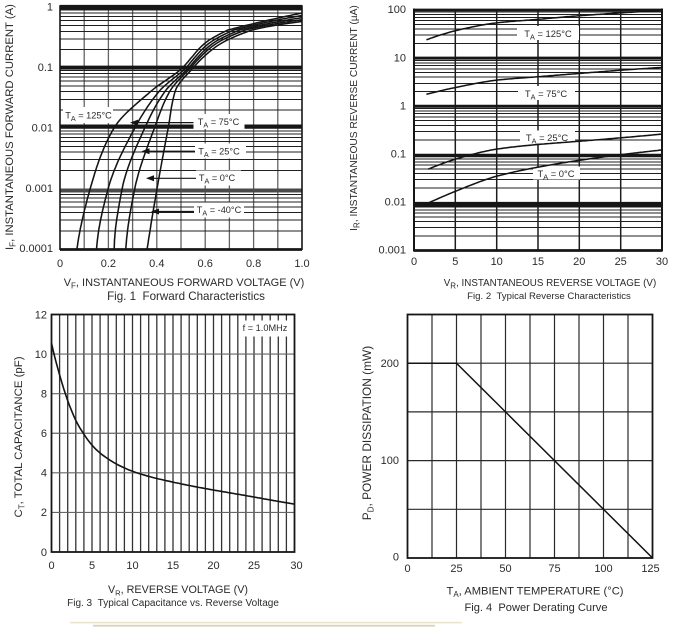  Describe the element at coordinates (219, 211) in the screenshot. I see `svg-text: TA = -40°C` at that location.